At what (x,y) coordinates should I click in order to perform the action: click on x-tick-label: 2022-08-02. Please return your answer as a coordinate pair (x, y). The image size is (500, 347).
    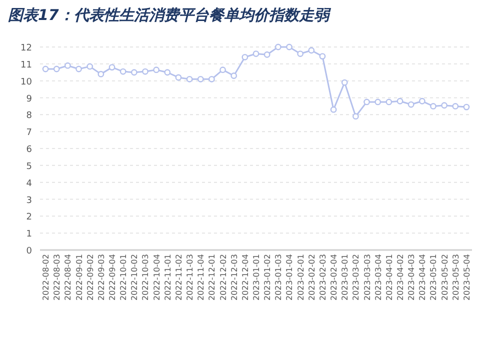
    Looking at the image, I should click on (46, 277).